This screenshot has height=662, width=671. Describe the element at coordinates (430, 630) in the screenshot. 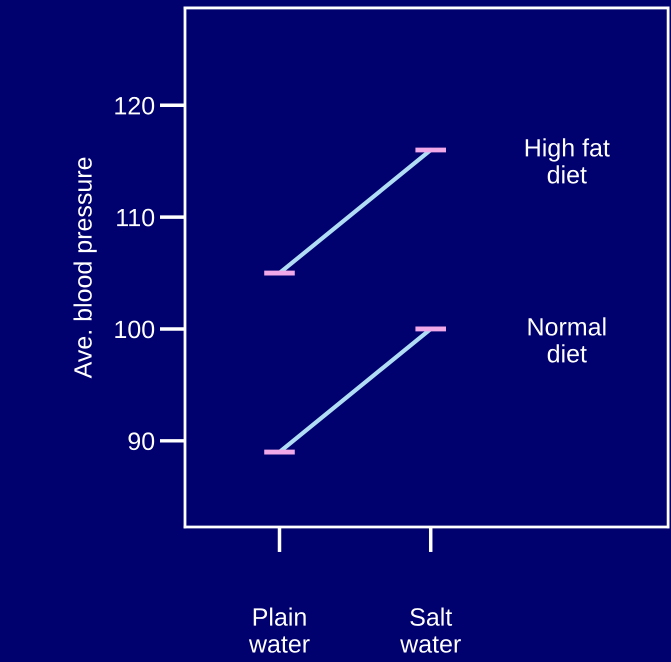

I see `x-tick-label: Salt water` at that location.